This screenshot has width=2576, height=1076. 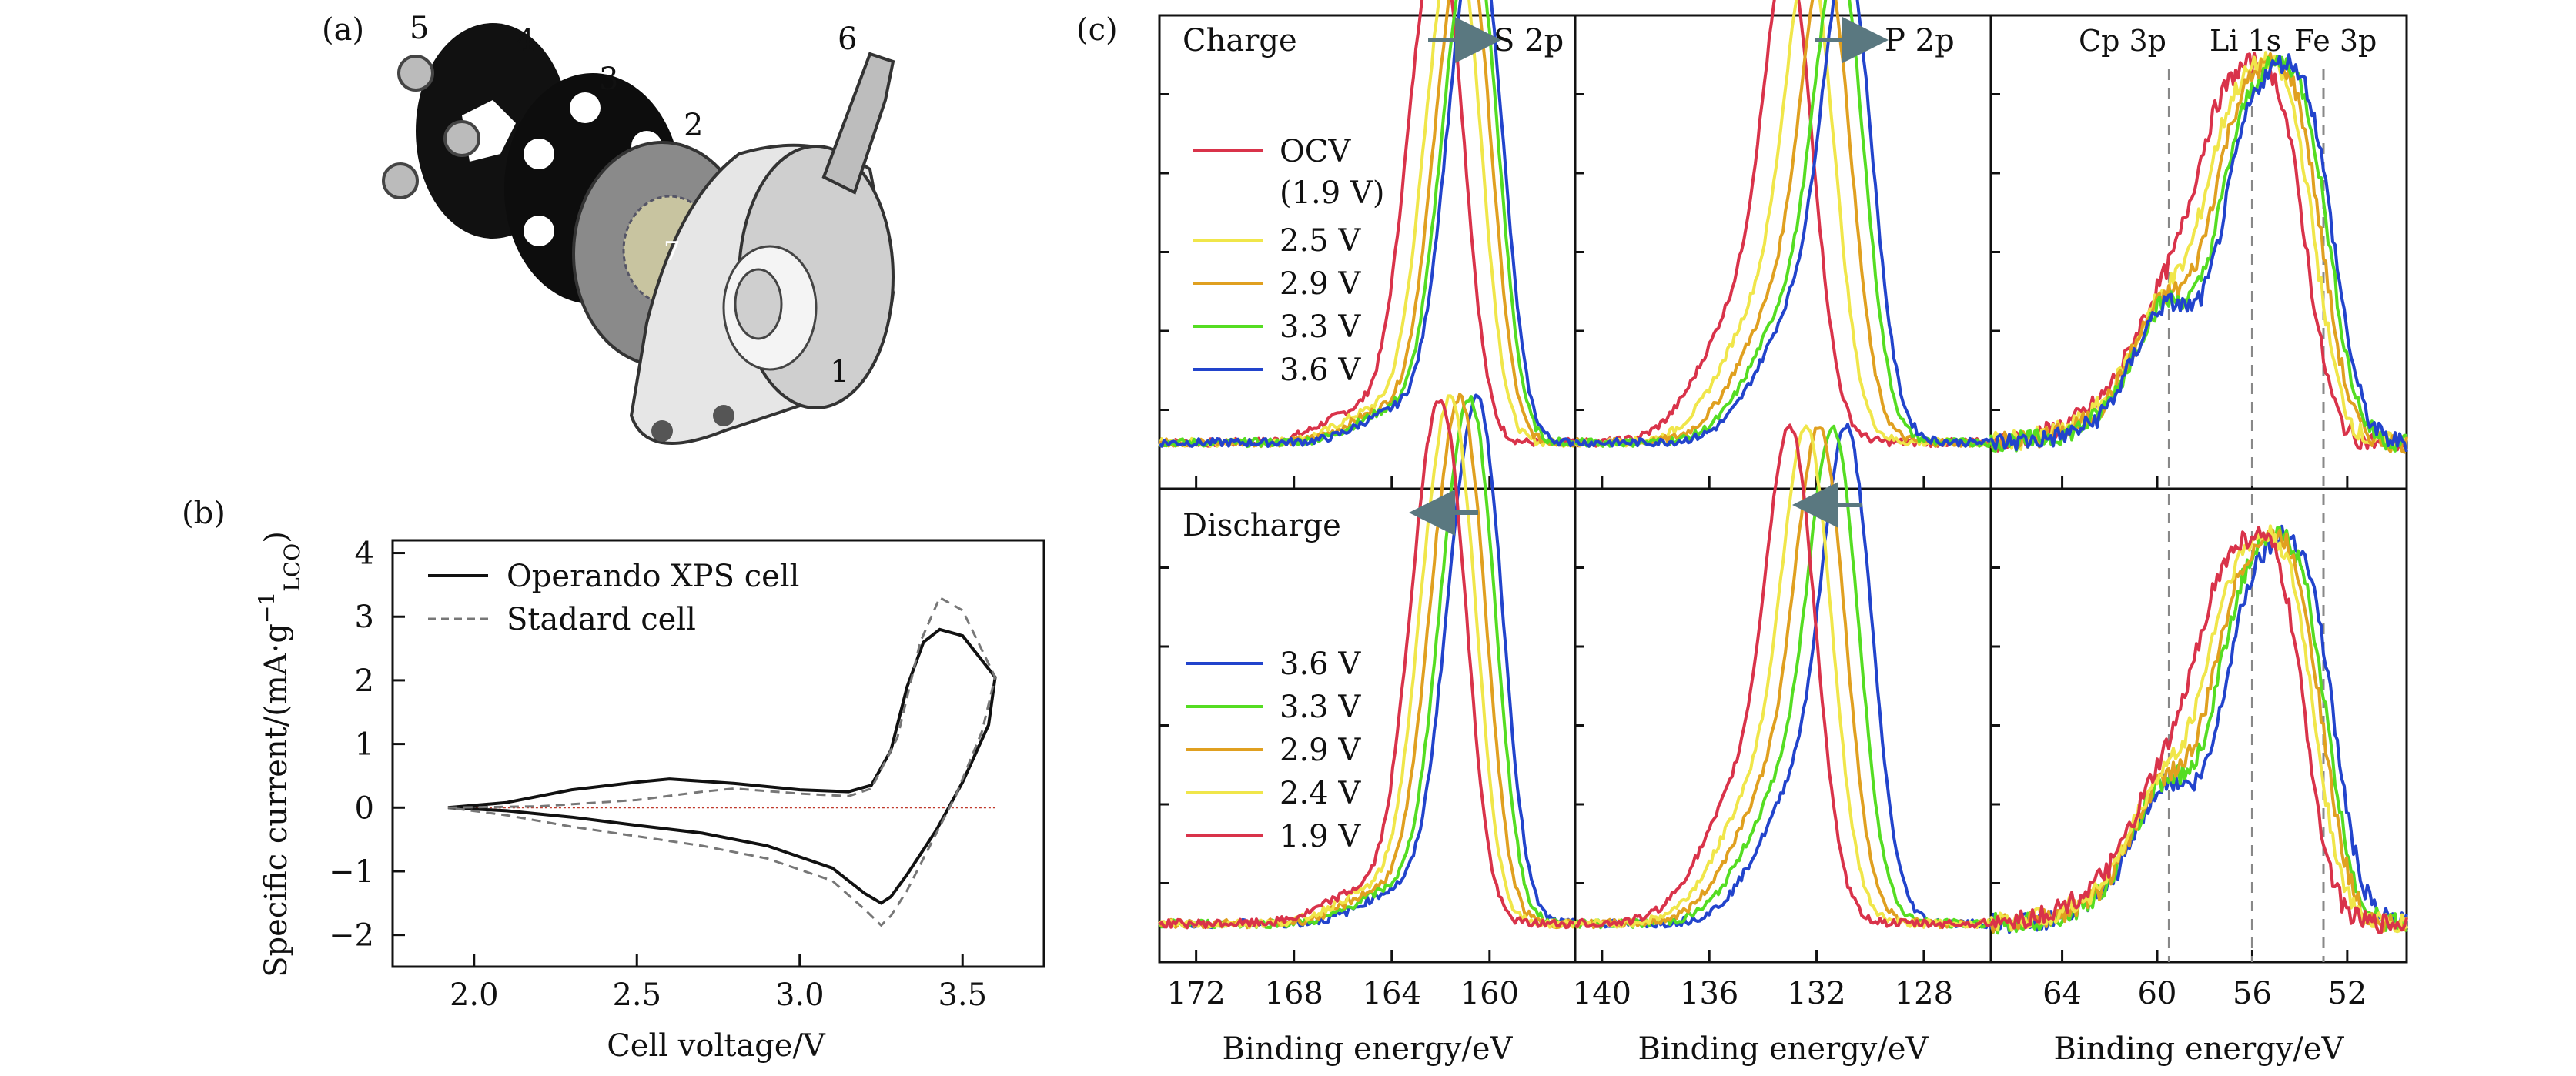 What do you see at coordinates (717, 1046) in the screenshot?
I see `plot-b-xlabel: Cell voltage/V` at bounding box center [717, 1046].